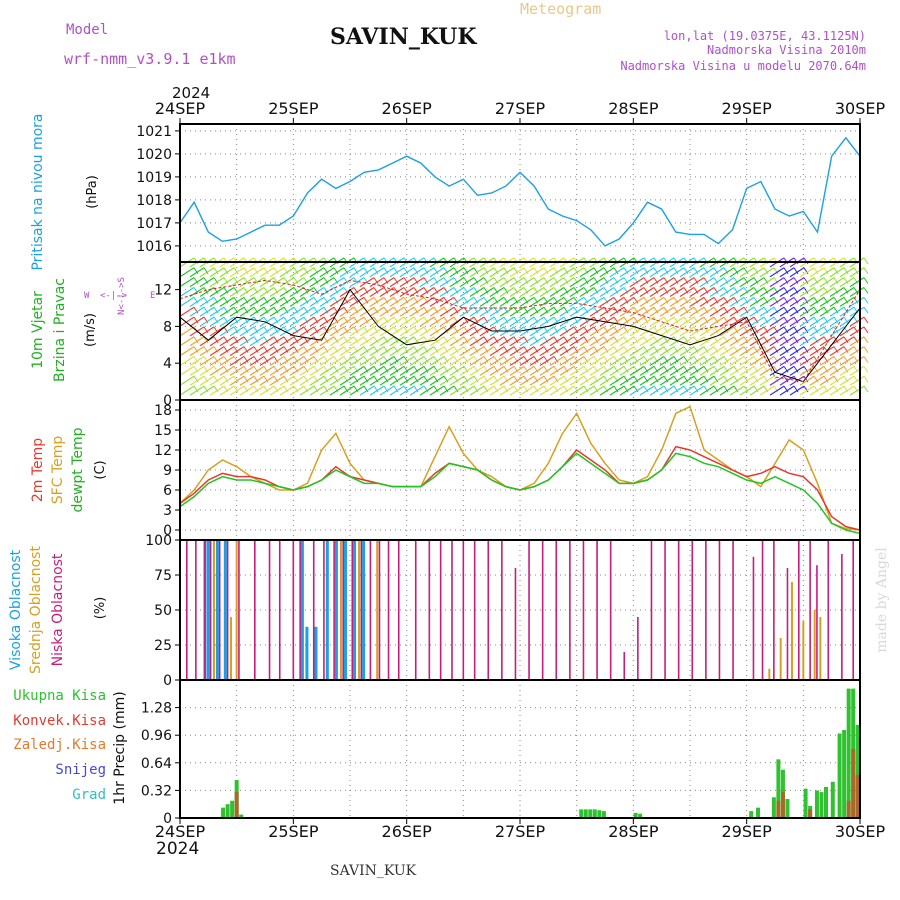 The height and width of the screenshot is (900, 900). Describe the element at coordinates (191, 93) in the screenshot. I see `year-label-top: 2024` at that location.